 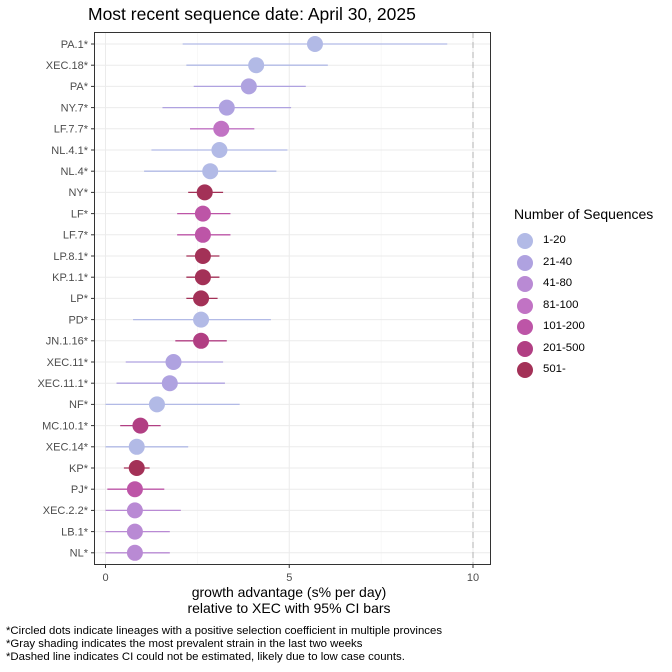 What do you see at coordinates (558, 261) in the screenshot?
I see `legend-label: 21-40` at bounding box center [558, 261].